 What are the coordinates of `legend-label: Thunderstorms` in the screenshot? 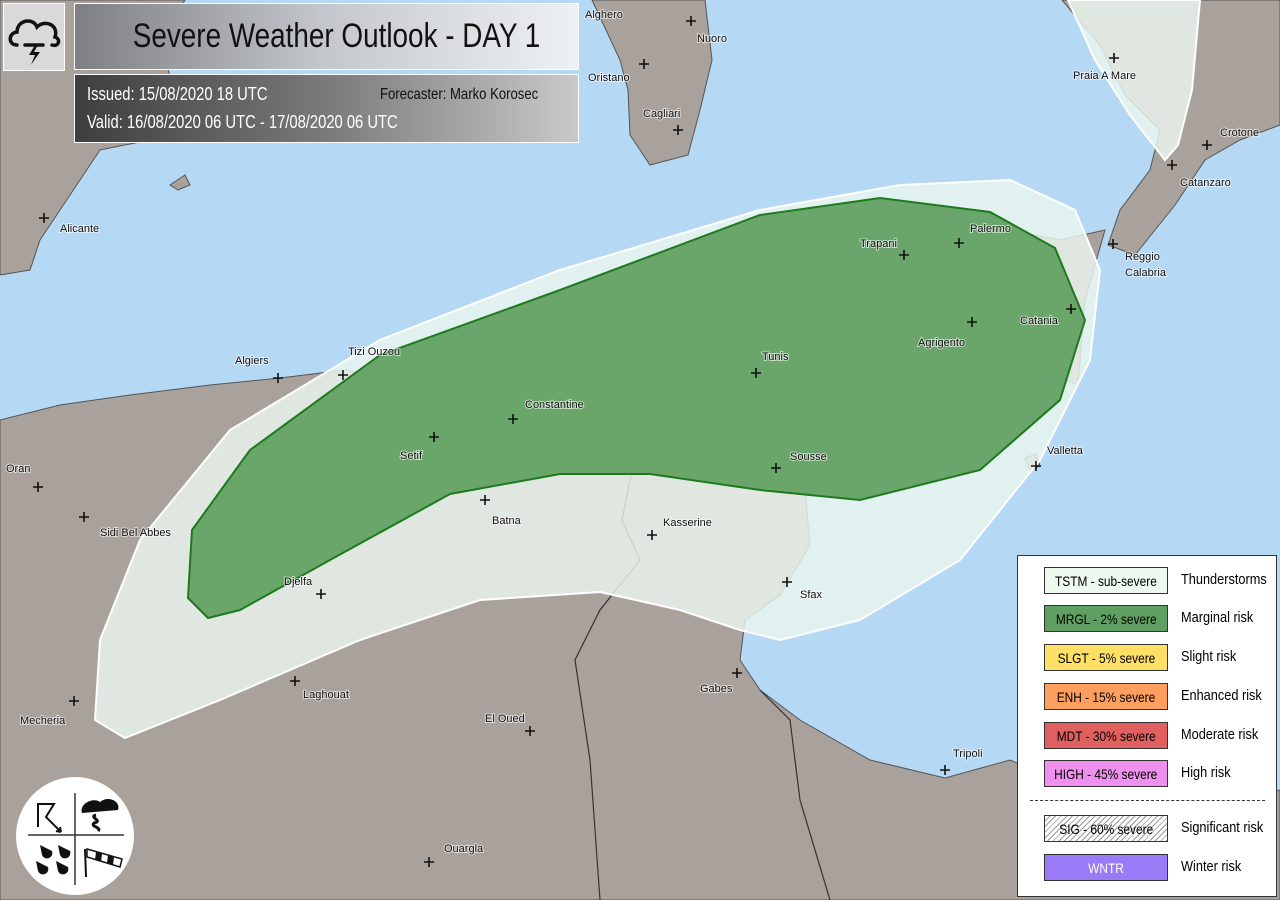 It's located at (1224, 579).